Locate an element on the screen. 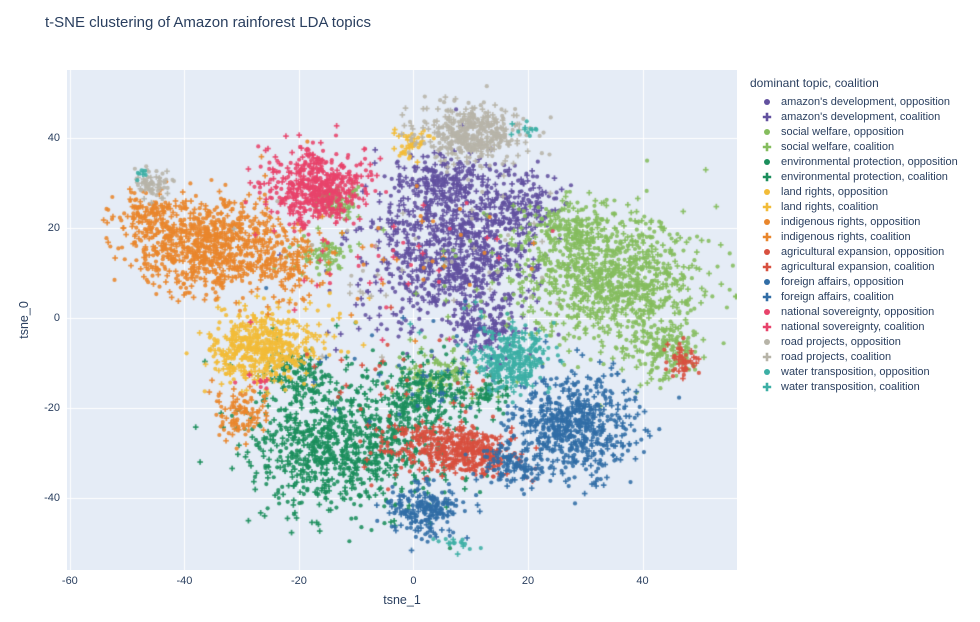 This screenshot has width=980, height=622. legend-label: road projects, coalition is located at coordinates (836, 356).